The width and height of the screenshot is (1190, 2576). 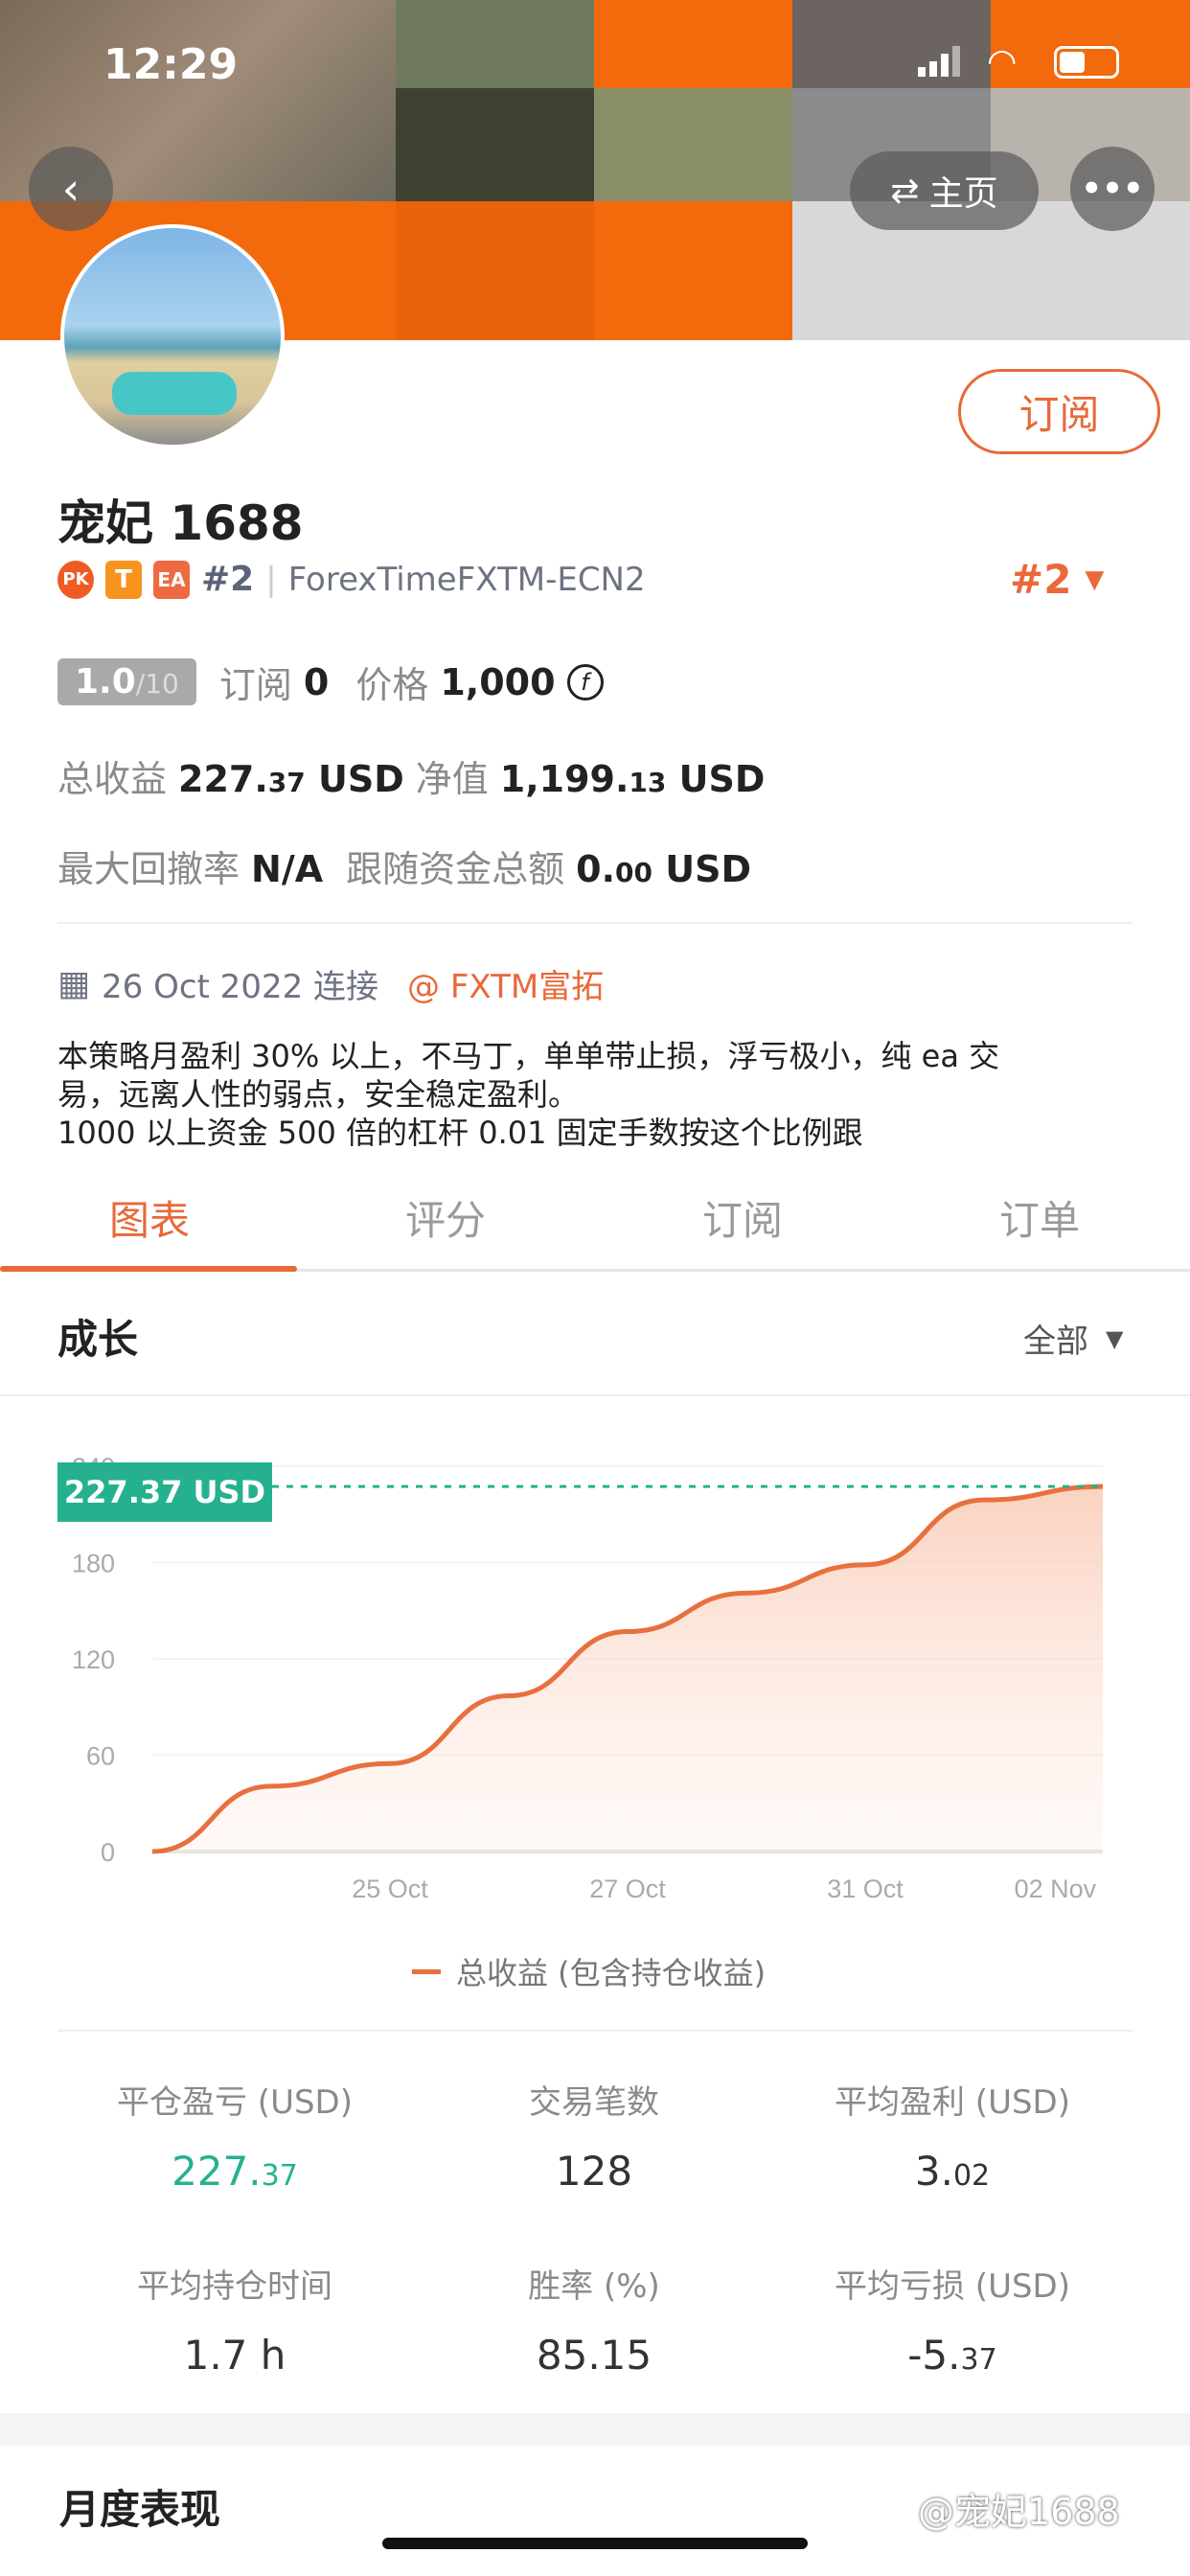 What do you see at coordinates (127, 681) in the screenshot?
I see `rating-badge: 1.0/10` at bounding box center [127, 681].